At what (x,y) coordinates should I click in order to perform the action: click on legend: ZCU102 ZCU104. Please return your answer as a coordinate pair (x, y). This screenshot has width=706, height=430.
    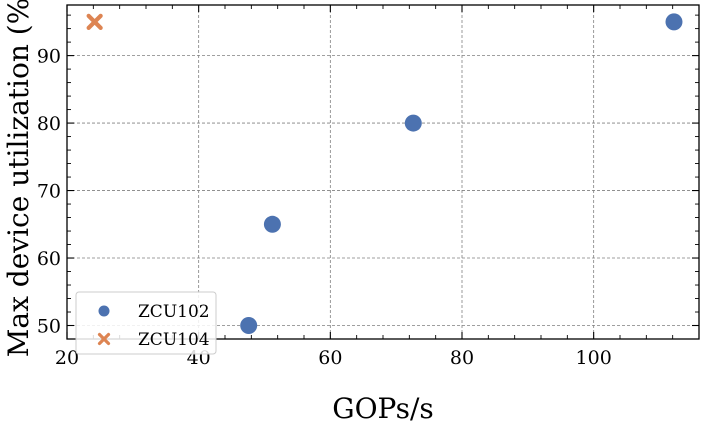
    Looking at the image, I should click on (146, 323).